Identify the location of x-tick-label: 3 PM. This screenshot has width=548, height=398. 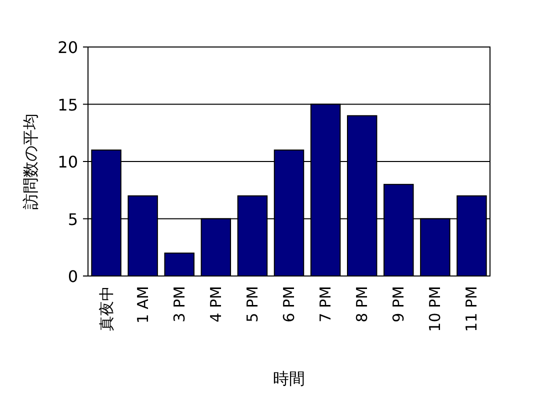
(179, 304).